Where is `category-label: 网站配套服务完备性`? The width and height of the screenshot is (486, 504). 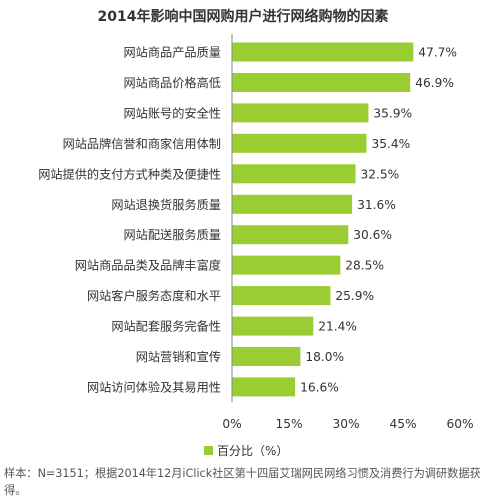 category-label: 网站配套服务完备性 is located at coordinates (166, 326).